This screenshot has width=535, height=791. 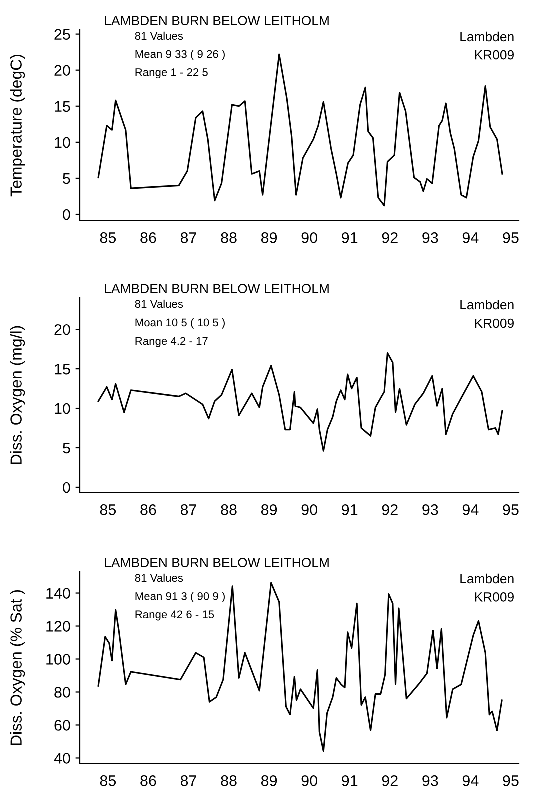 I want to click on annotation: Mean 91 3 ( 90 9 ), so click(x=180, y=597).